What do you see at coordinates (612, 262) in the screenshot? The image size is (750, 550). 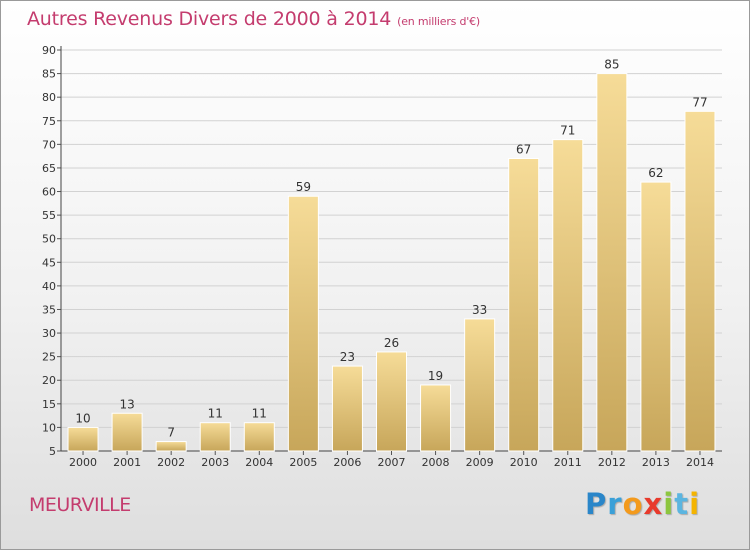 I see `bar-2012` at bounding box center [612, 262].